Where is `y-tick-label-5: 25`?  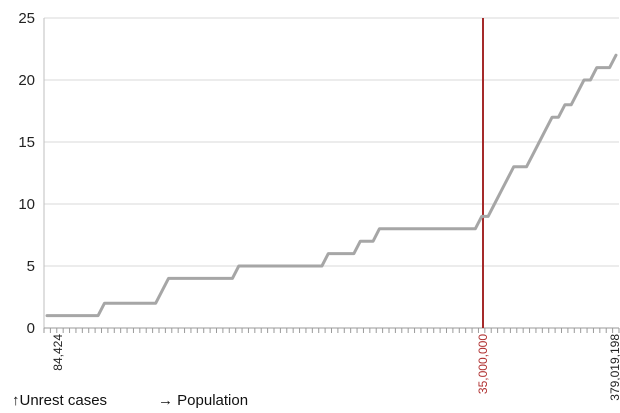
y-tick-label-5: 25 is located at coordinates (26, 18).